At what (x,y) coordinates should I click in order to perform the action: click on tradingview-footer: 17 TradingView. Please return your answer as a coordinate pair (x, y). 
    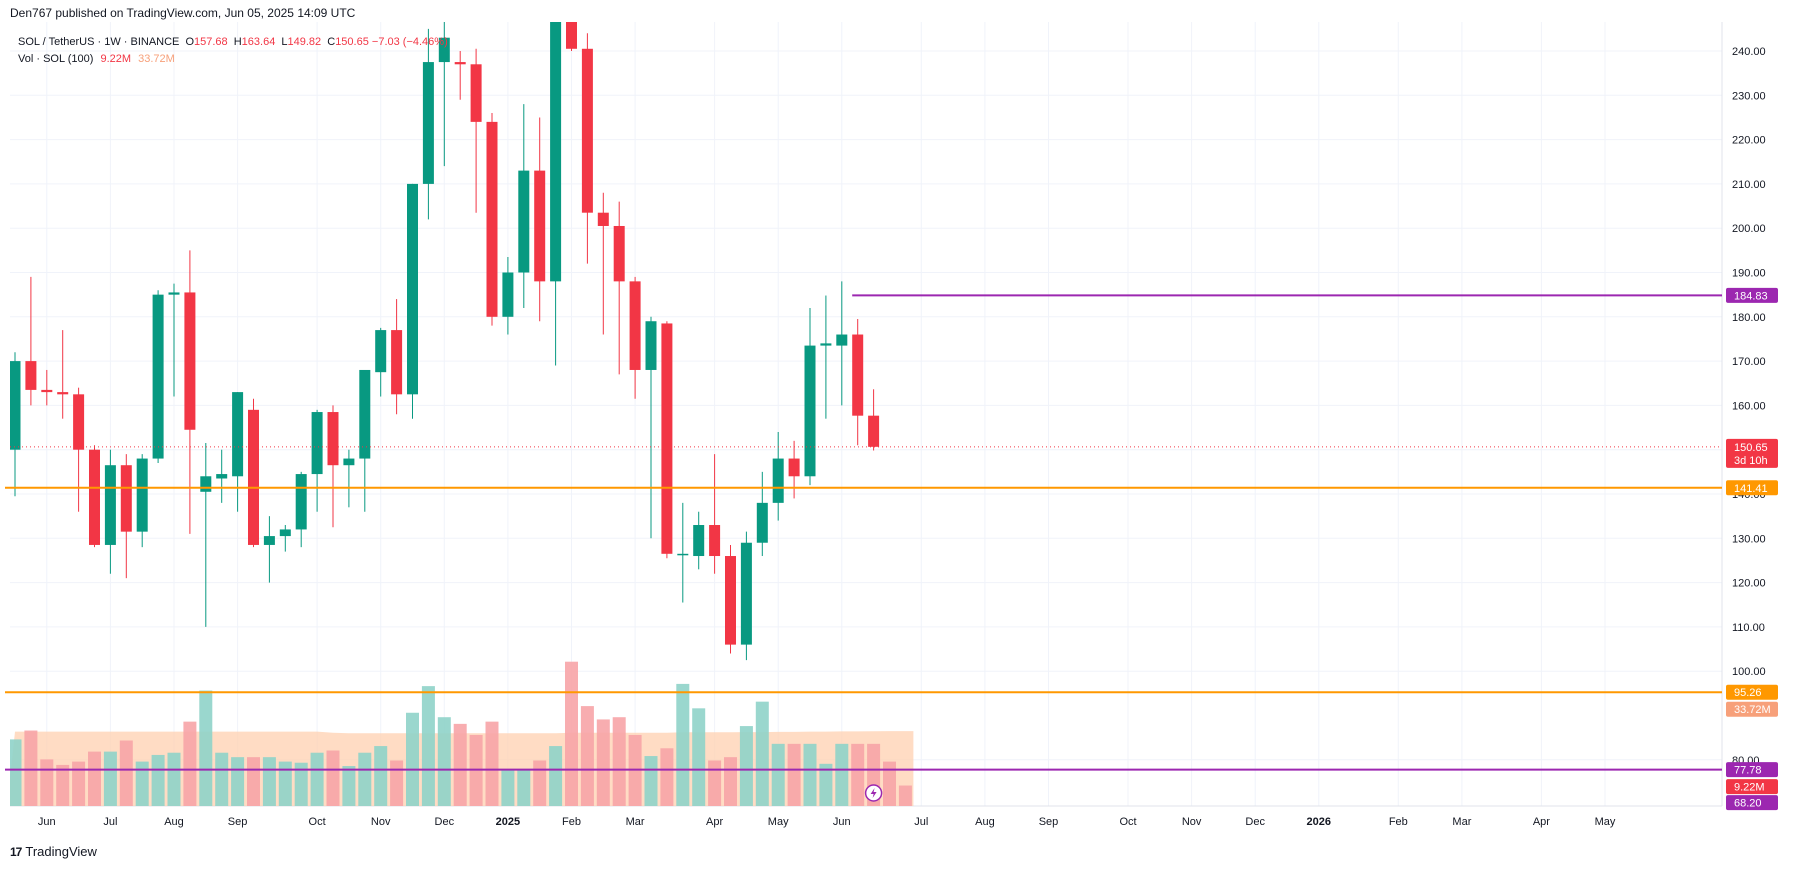
    Looking at the image, I should click on (53, 851).